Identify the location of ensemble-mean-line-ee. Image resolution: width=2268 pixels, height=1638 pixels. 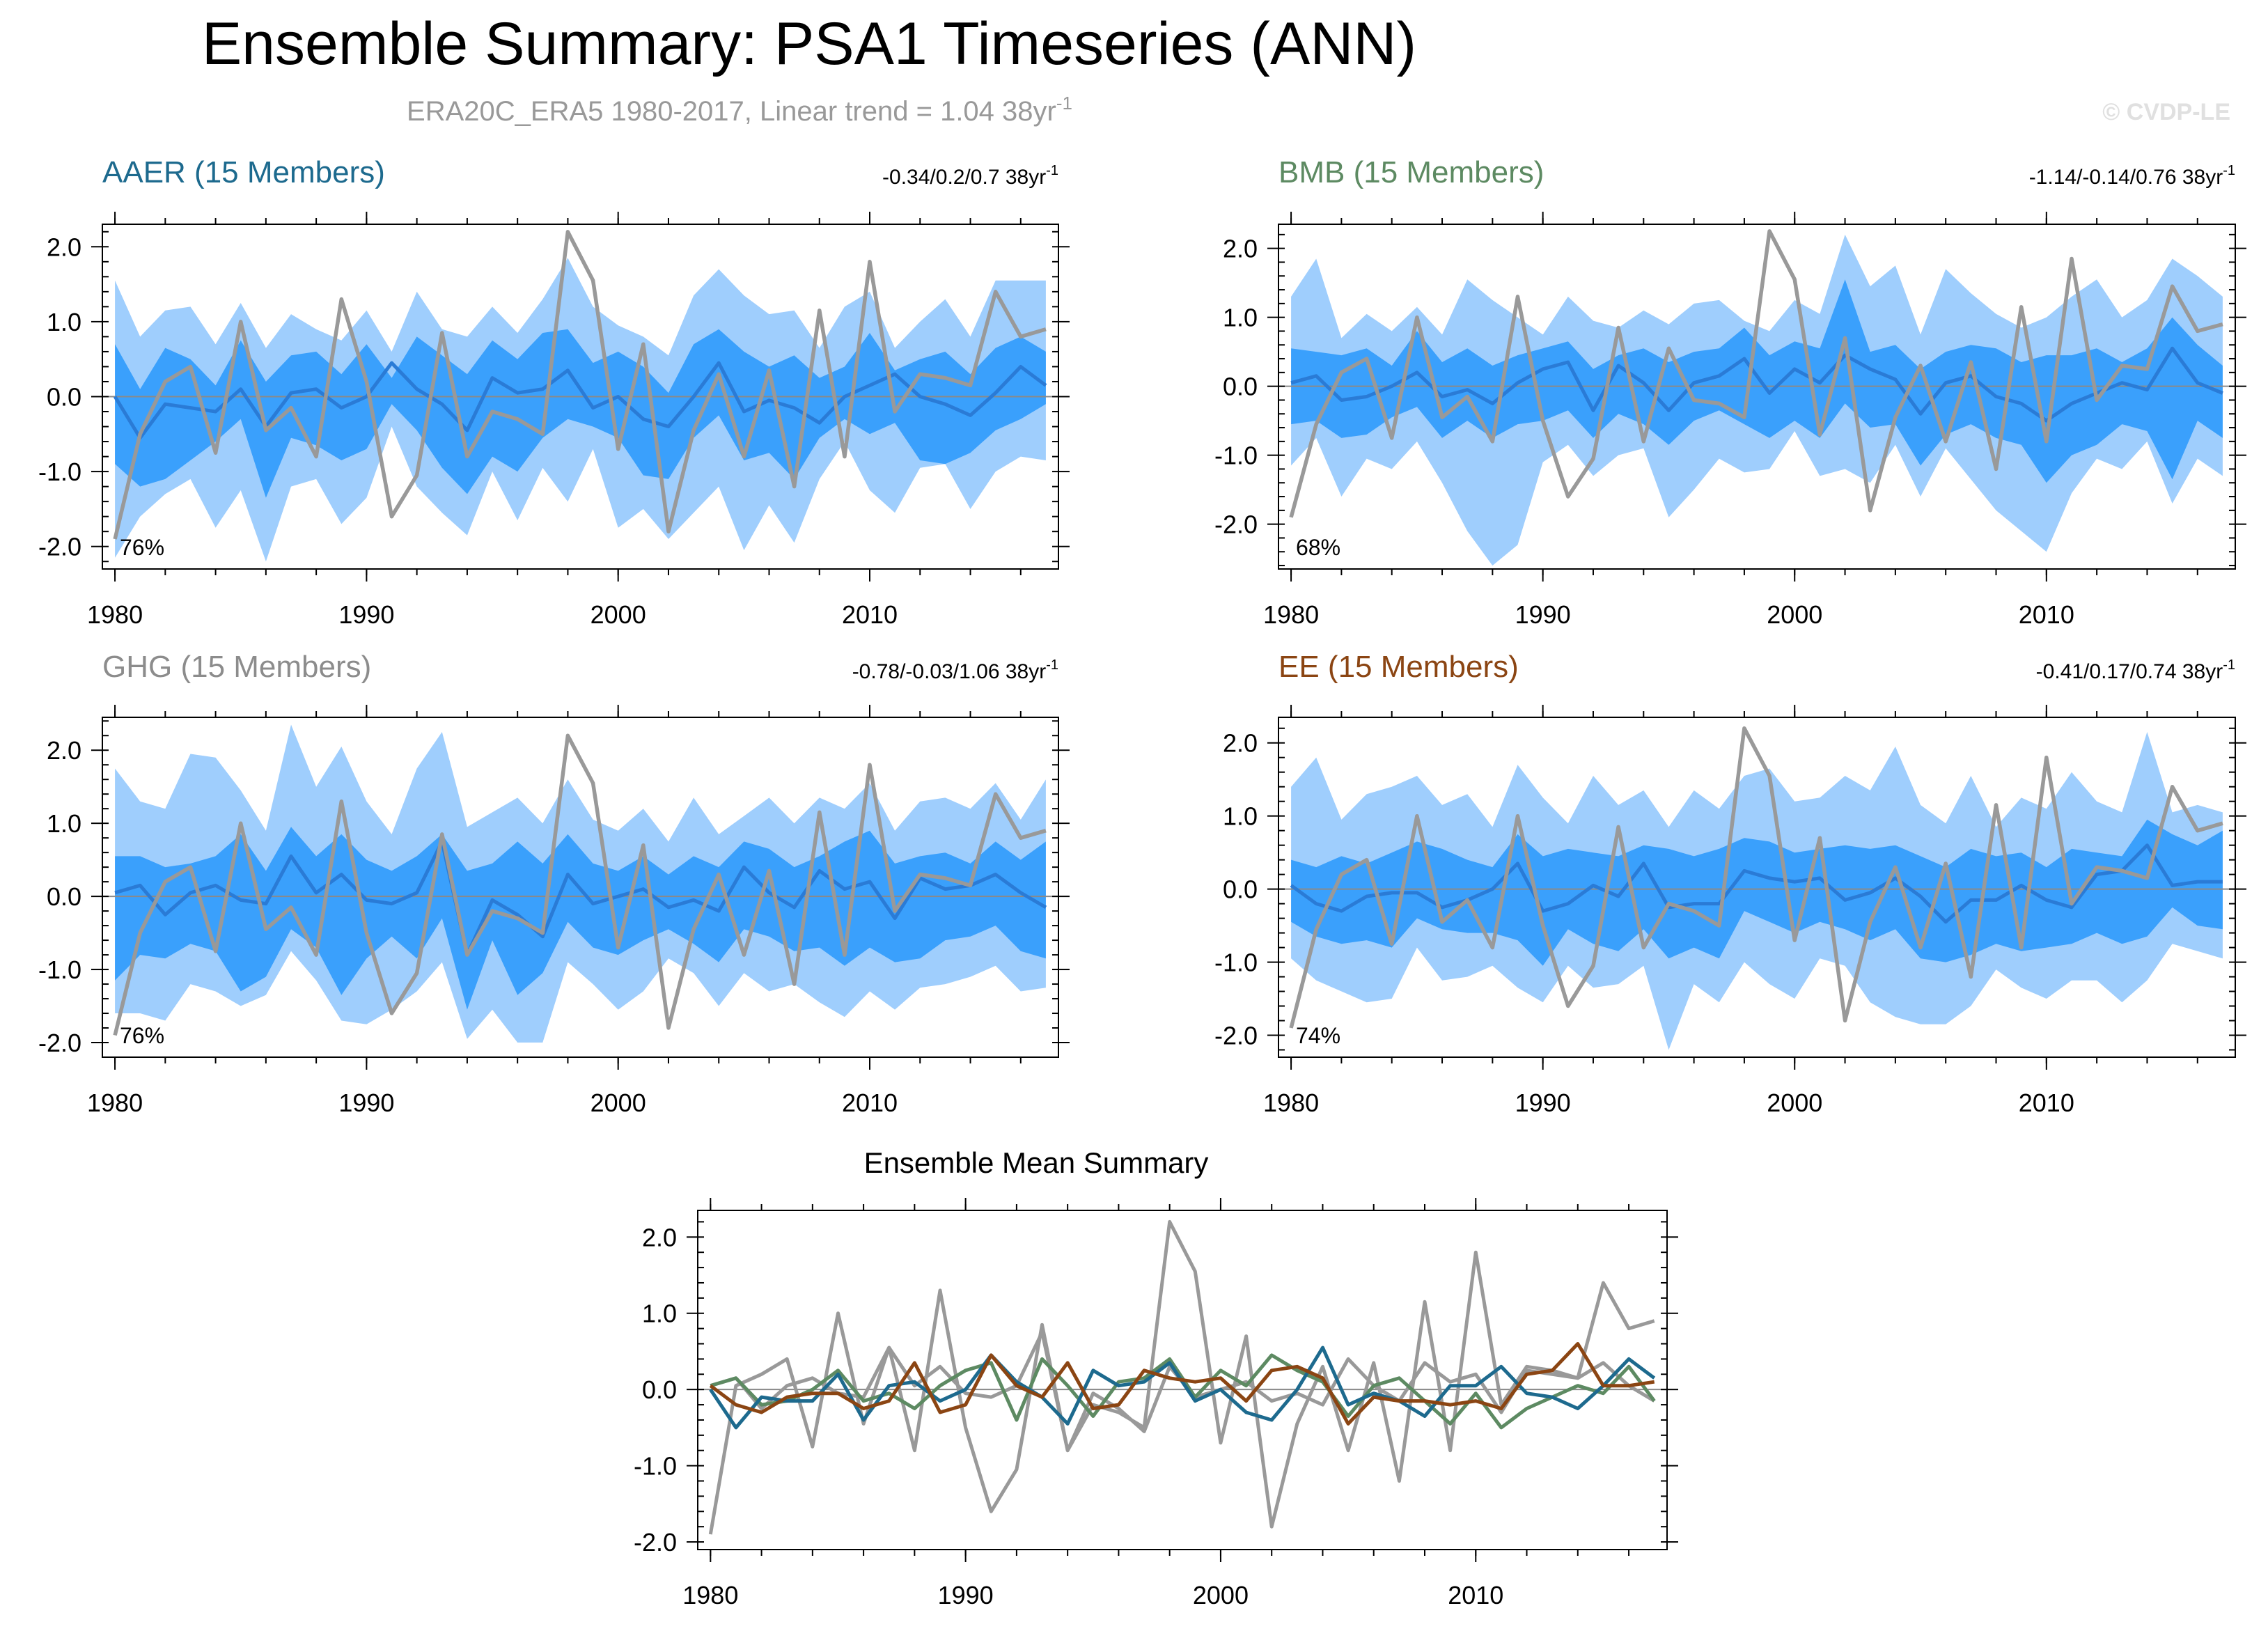
(1756, 883).